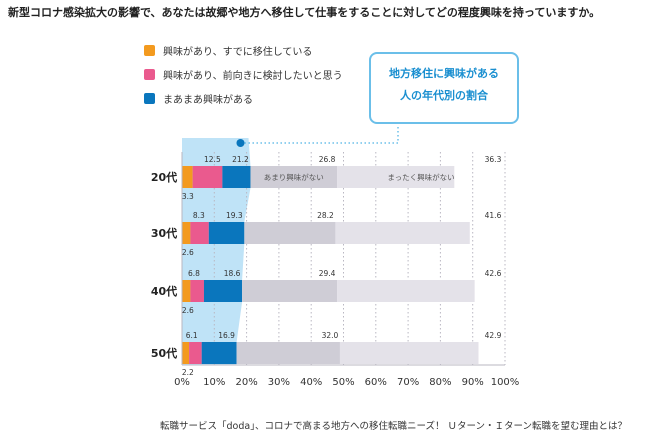 Image resolution: width=650 pixels, height=439 pixels. I want to click on x-tick-label: 60%, so click(376, 382).